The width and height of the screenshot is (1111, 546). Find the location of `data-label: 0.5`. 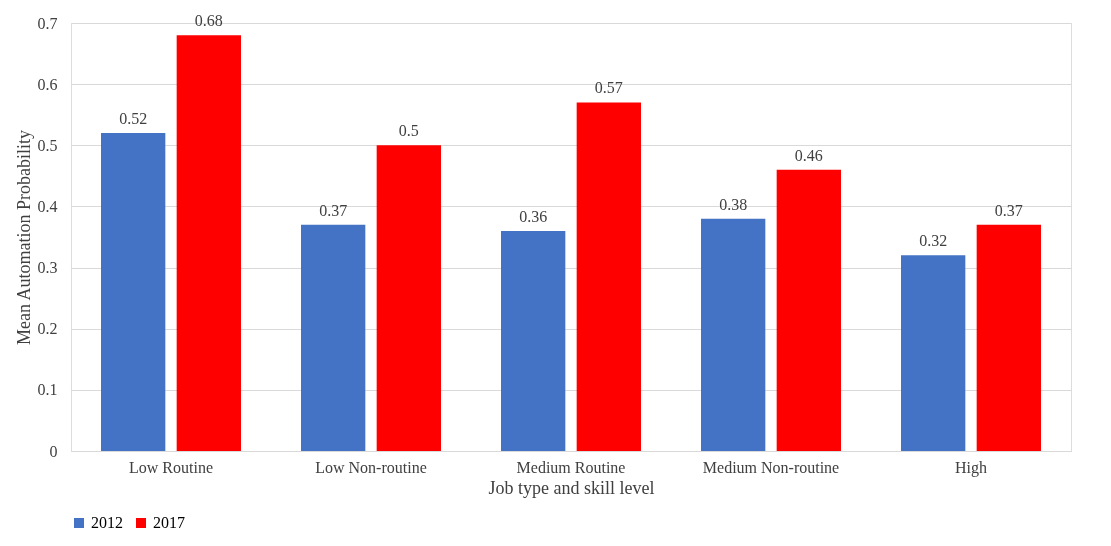

data-label: 0.5 is located at coordinates (408, 131).